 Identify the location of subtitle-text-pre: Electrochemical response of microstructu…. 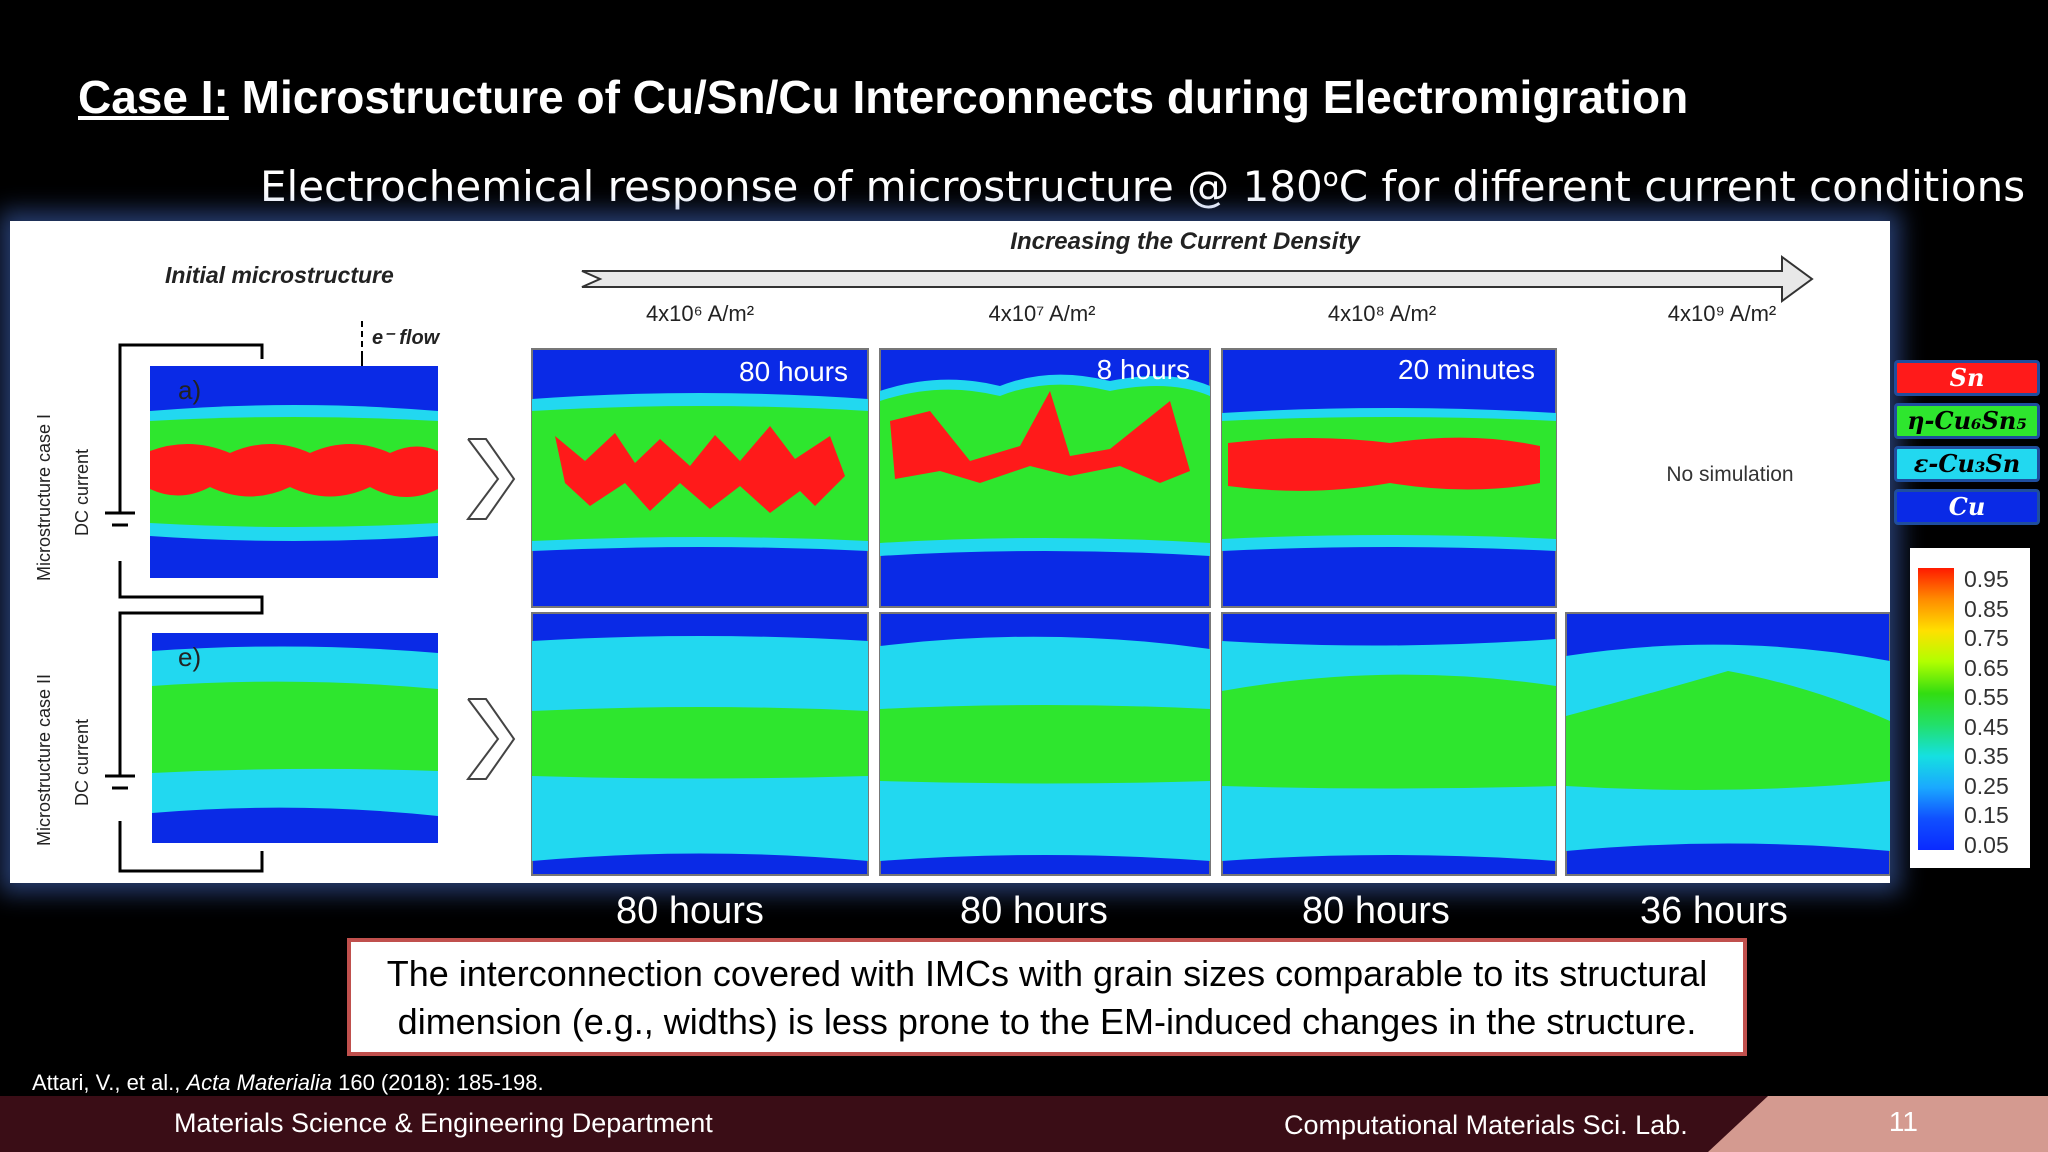
(791, 186).